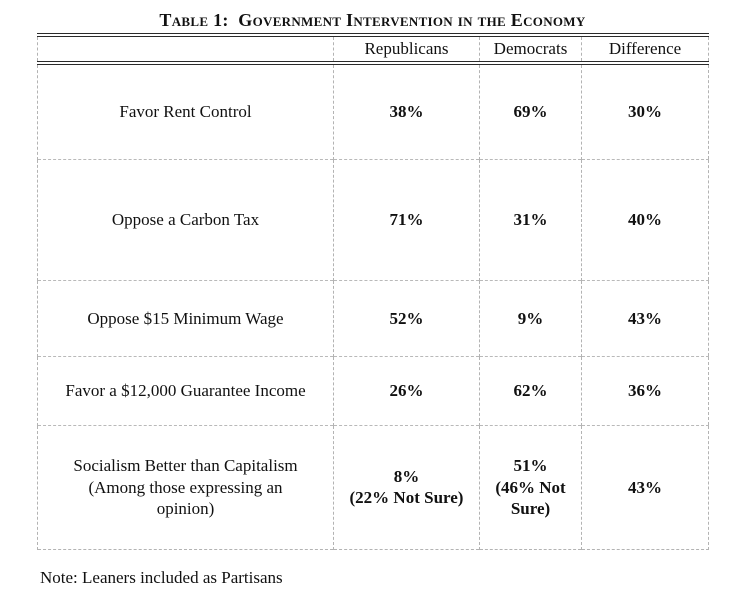 This screenshot has width=750, height=591. What do you see at coordinates (185, 390) in the screenshot?
I see `row-label: Favor a $12,000 Guarantee Income` at bounding box center [185, 390].